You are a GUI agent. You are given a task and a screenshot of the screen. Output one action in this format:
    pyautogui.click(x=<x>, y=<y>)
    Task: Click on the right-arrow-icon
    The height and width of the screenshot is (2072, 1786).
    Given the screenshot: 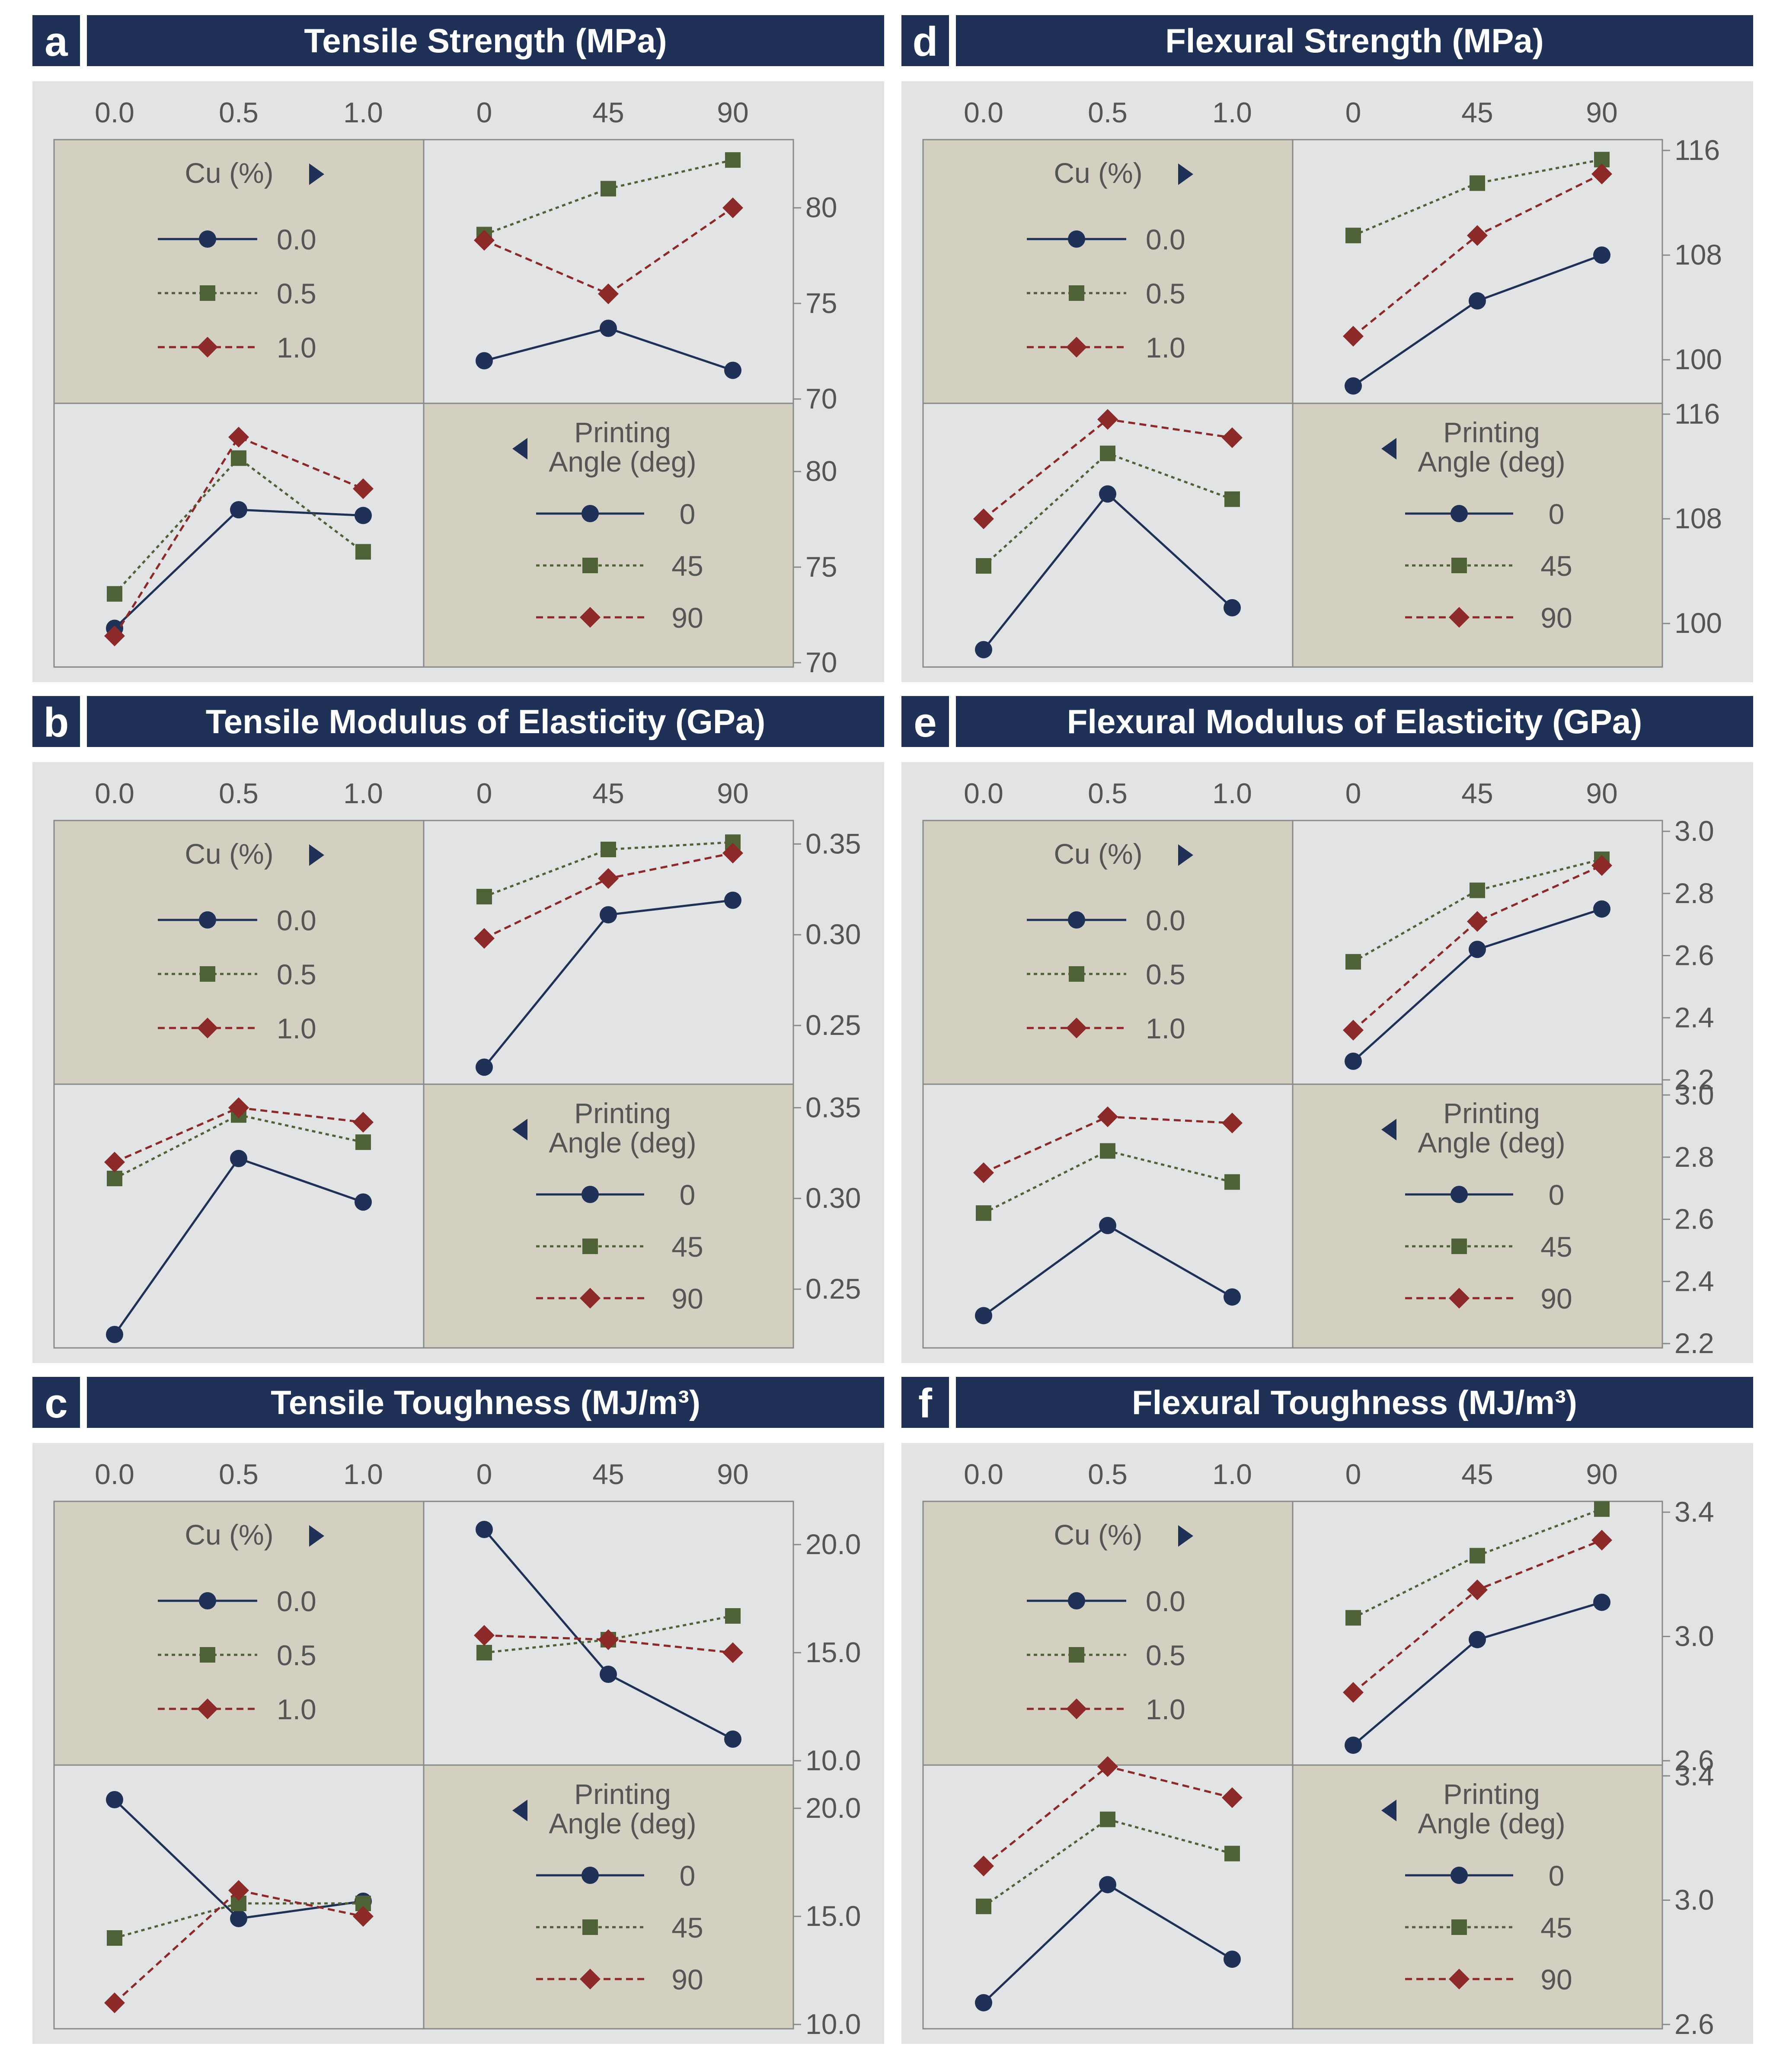 What is the action you would take?
    pyautogui.click(x=316, y=855)
    